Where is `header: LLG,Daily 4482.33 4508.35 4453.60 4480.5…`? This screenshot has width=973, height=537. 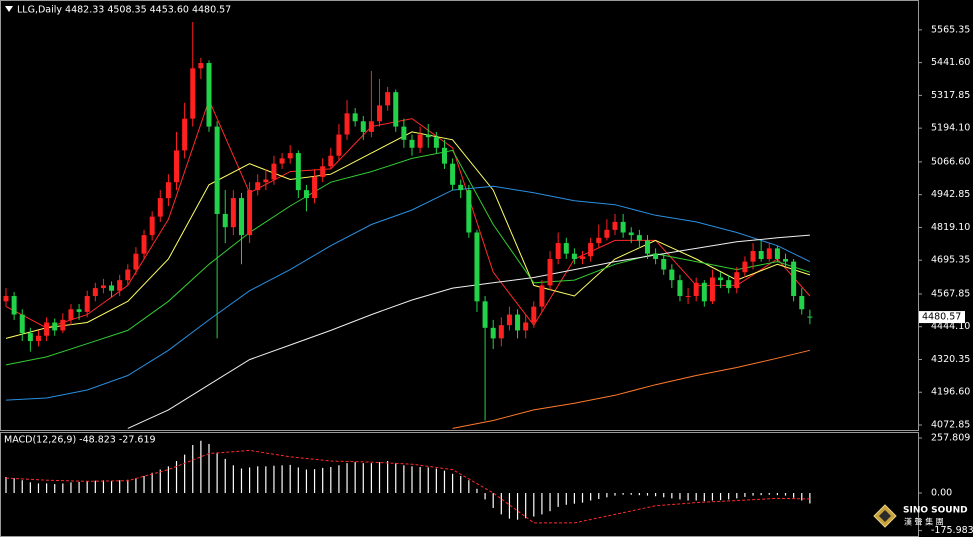
header: LLG,Daily 4482.33 4508.35 4453.60 4480.5… is located at coordinates (124, 10).